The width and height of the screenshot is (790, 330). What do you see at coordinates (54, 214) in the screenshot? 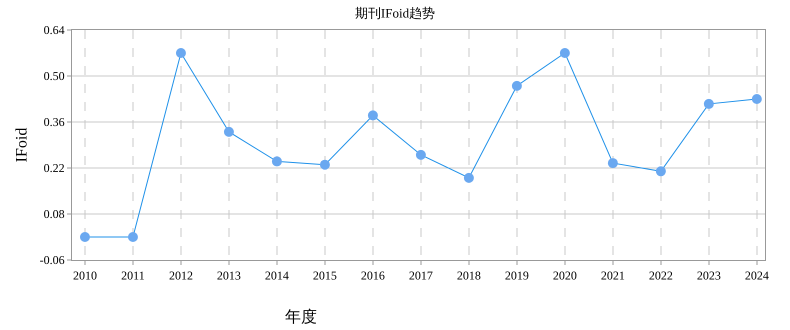
I see `y-tick-label: 0.08` at bounding box center [54, 214].